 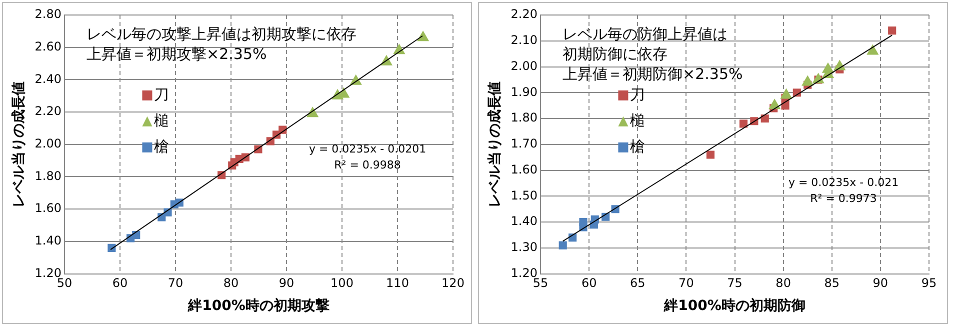 I want to click on annotation: R² = 0.9988, so click(x=367, y=165).